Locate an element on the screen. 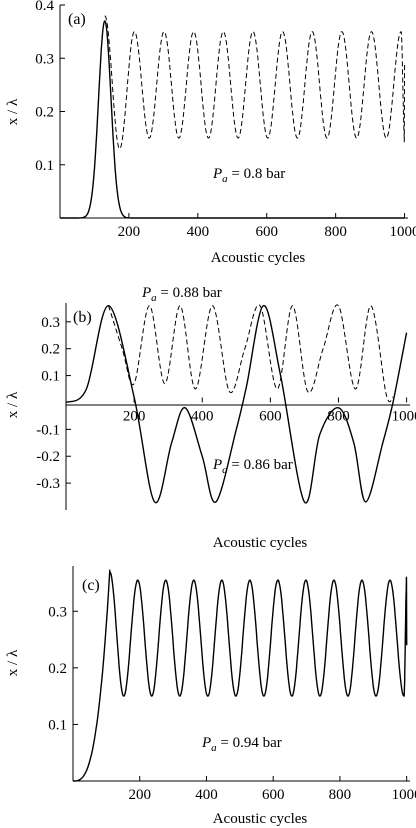  panel-a-xtick-label: 1000 is located at coordinates (403, 232).